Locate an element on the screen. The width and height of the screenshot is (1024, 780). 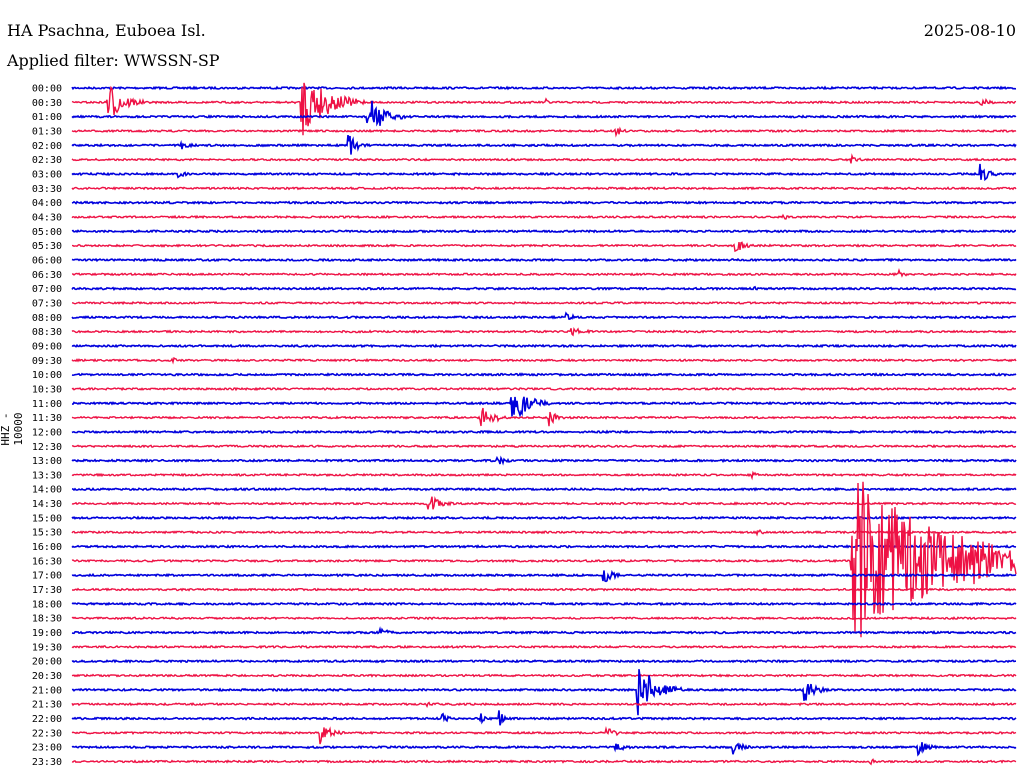
time-tick-label: 12:00 is located at coordinates (47, 432).